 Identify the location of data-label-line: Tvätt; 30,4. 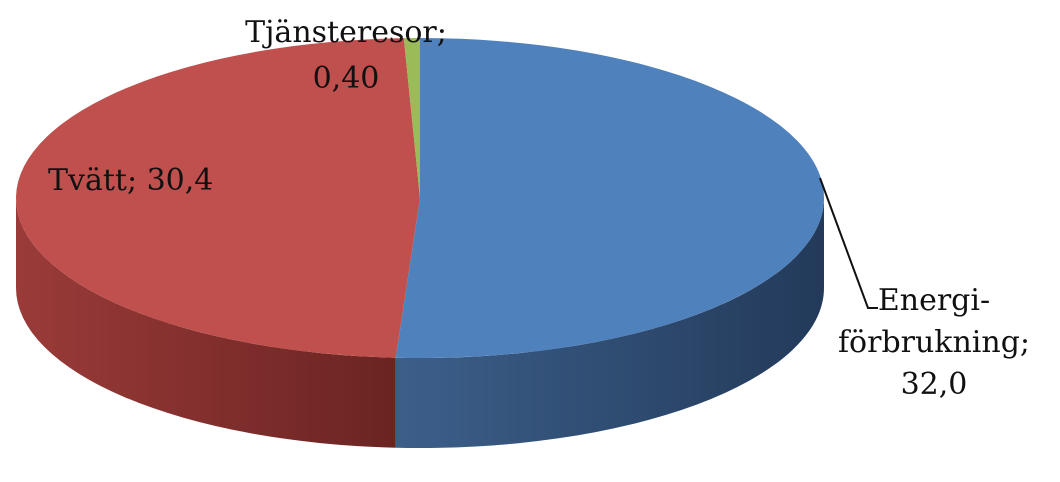
(130, 180).